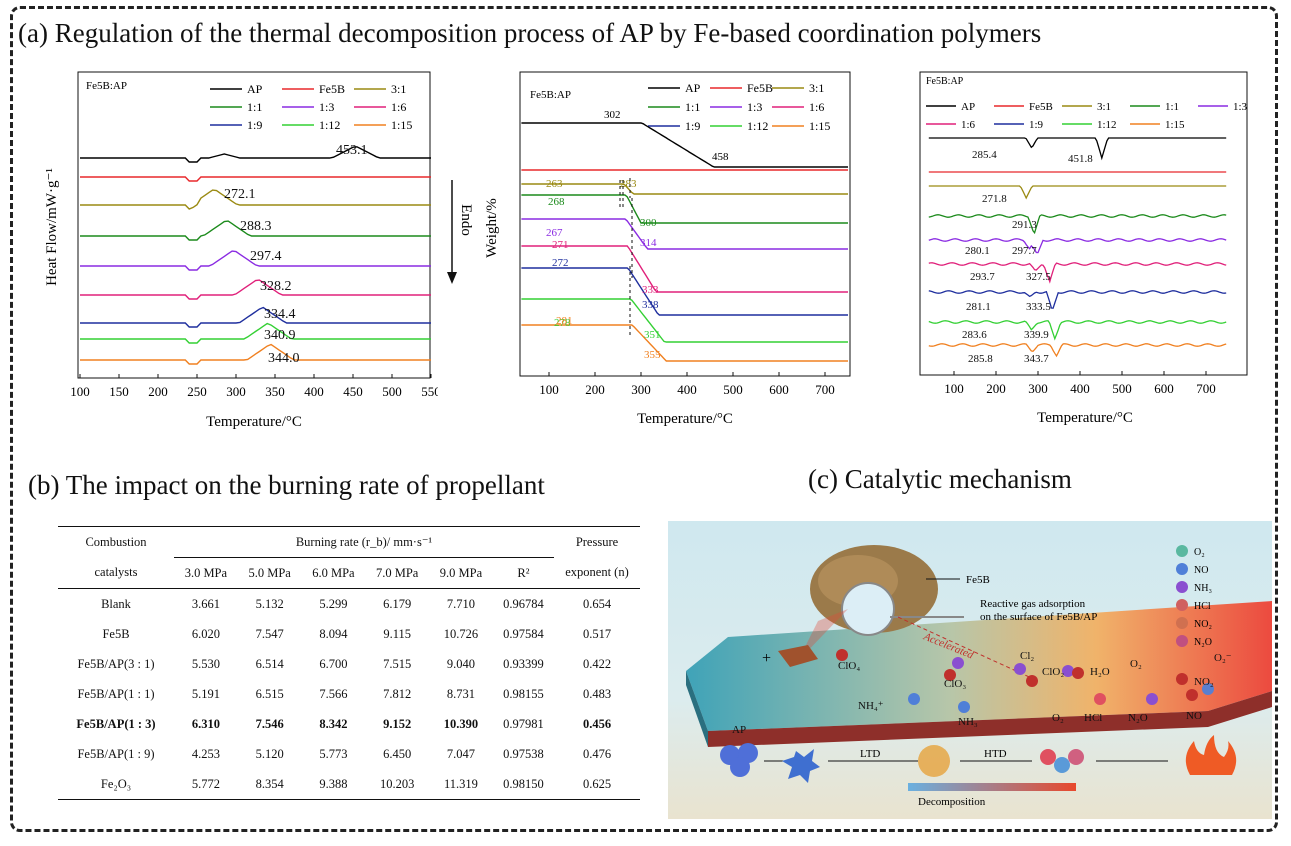  I want to click on x-tick-label: 250, so click(197, 391).